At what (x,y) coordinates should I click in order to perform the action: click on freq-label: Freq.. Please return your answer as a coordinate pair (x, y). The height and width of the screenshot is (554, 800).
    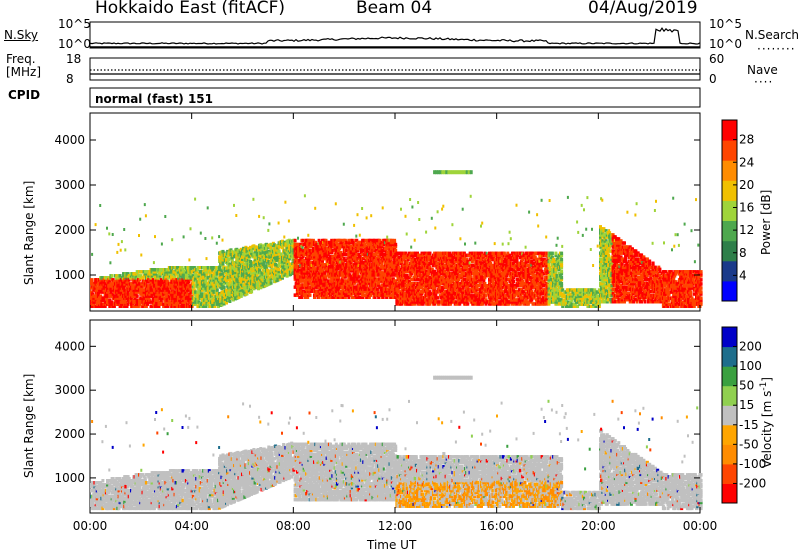
    Looking at the image, I should click on (21, 59).